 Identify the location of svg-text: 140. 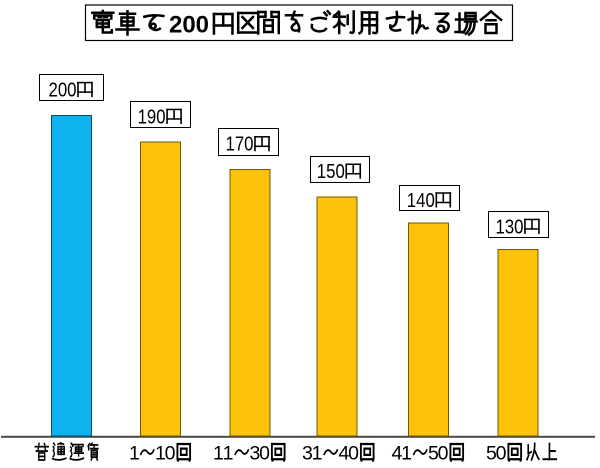
(421, 200).